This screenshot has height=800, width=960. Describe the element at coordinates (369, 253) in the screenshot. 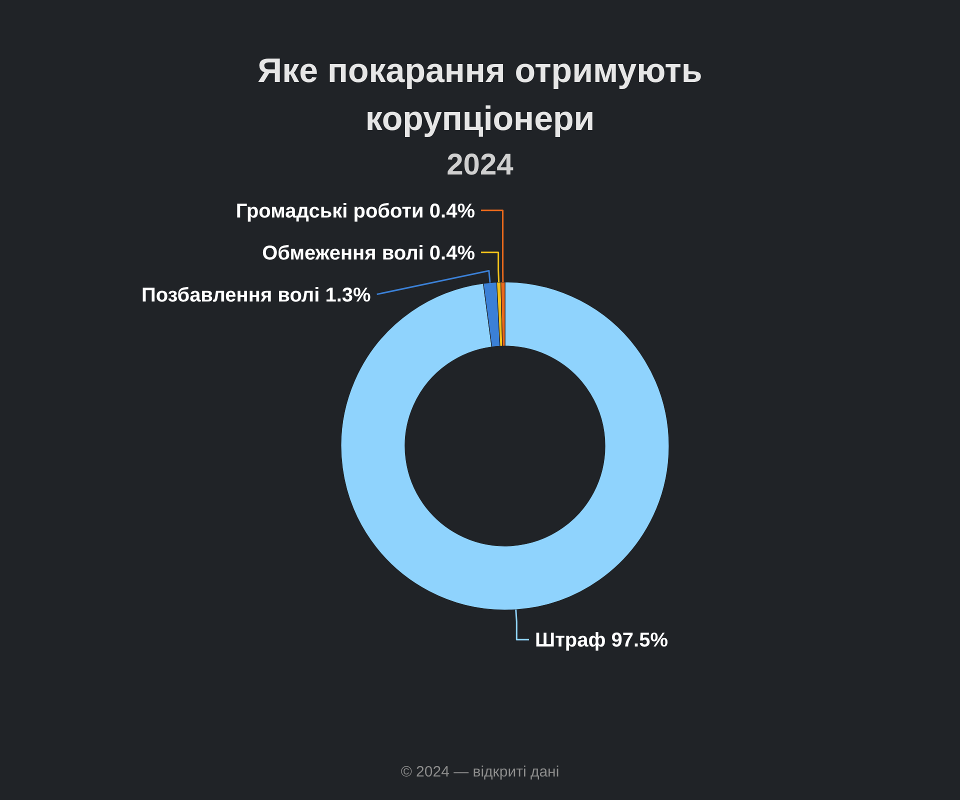

I see `slice-label: Обмеження волі 0.4%` at that location.